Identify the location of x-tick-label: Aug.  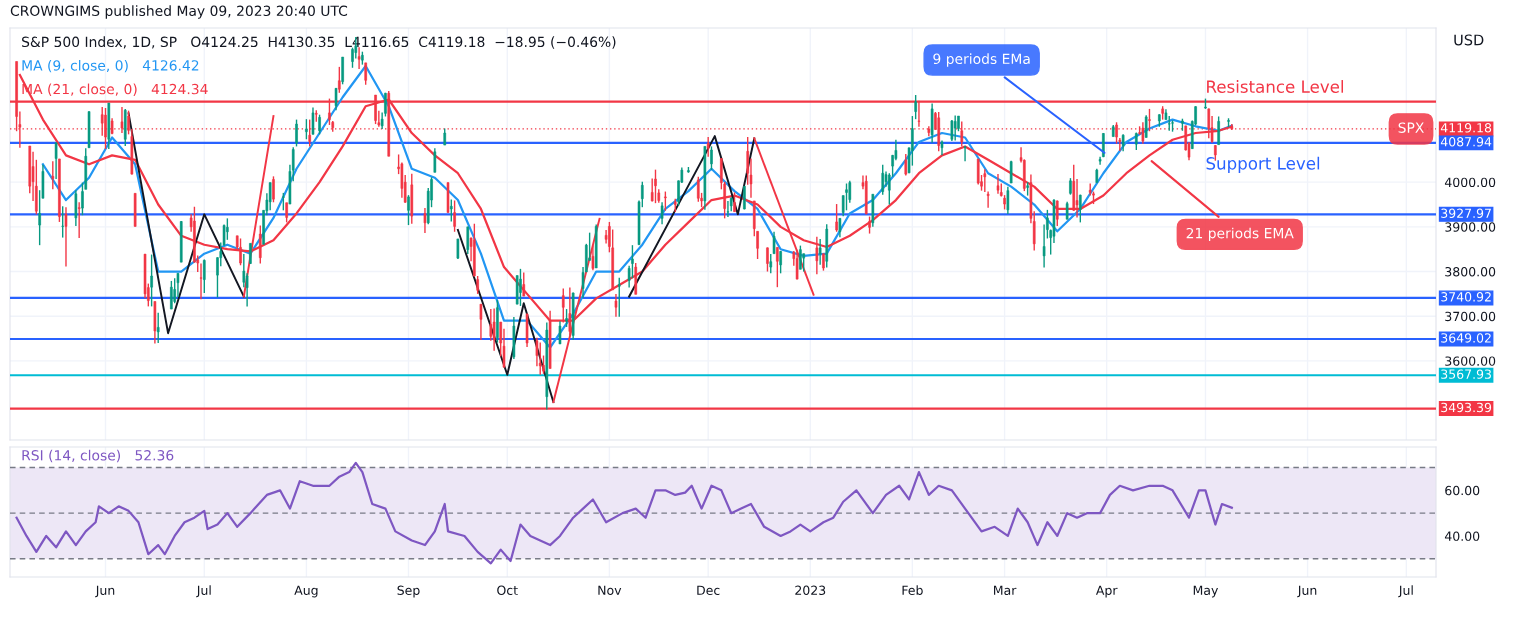
(306, 591).